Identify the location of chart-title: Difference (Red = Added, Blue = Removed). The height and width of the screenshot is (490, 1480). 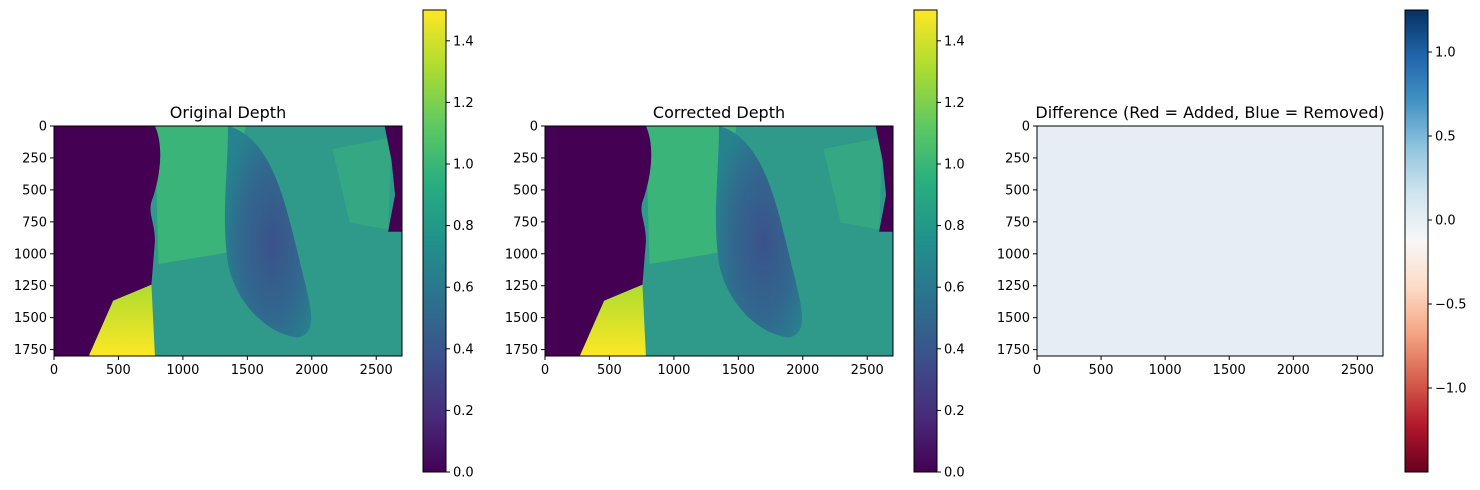
(1209, 112).